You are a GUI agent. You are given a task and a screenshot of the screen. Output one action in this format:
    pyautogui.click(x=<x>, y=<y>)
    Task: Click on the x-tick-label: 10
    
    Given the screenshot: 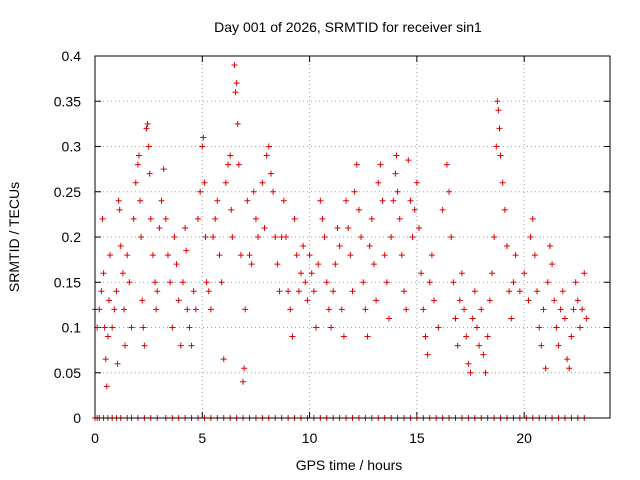 What is the action you would take?
    pyautogui.click(x=310, y=438)
    